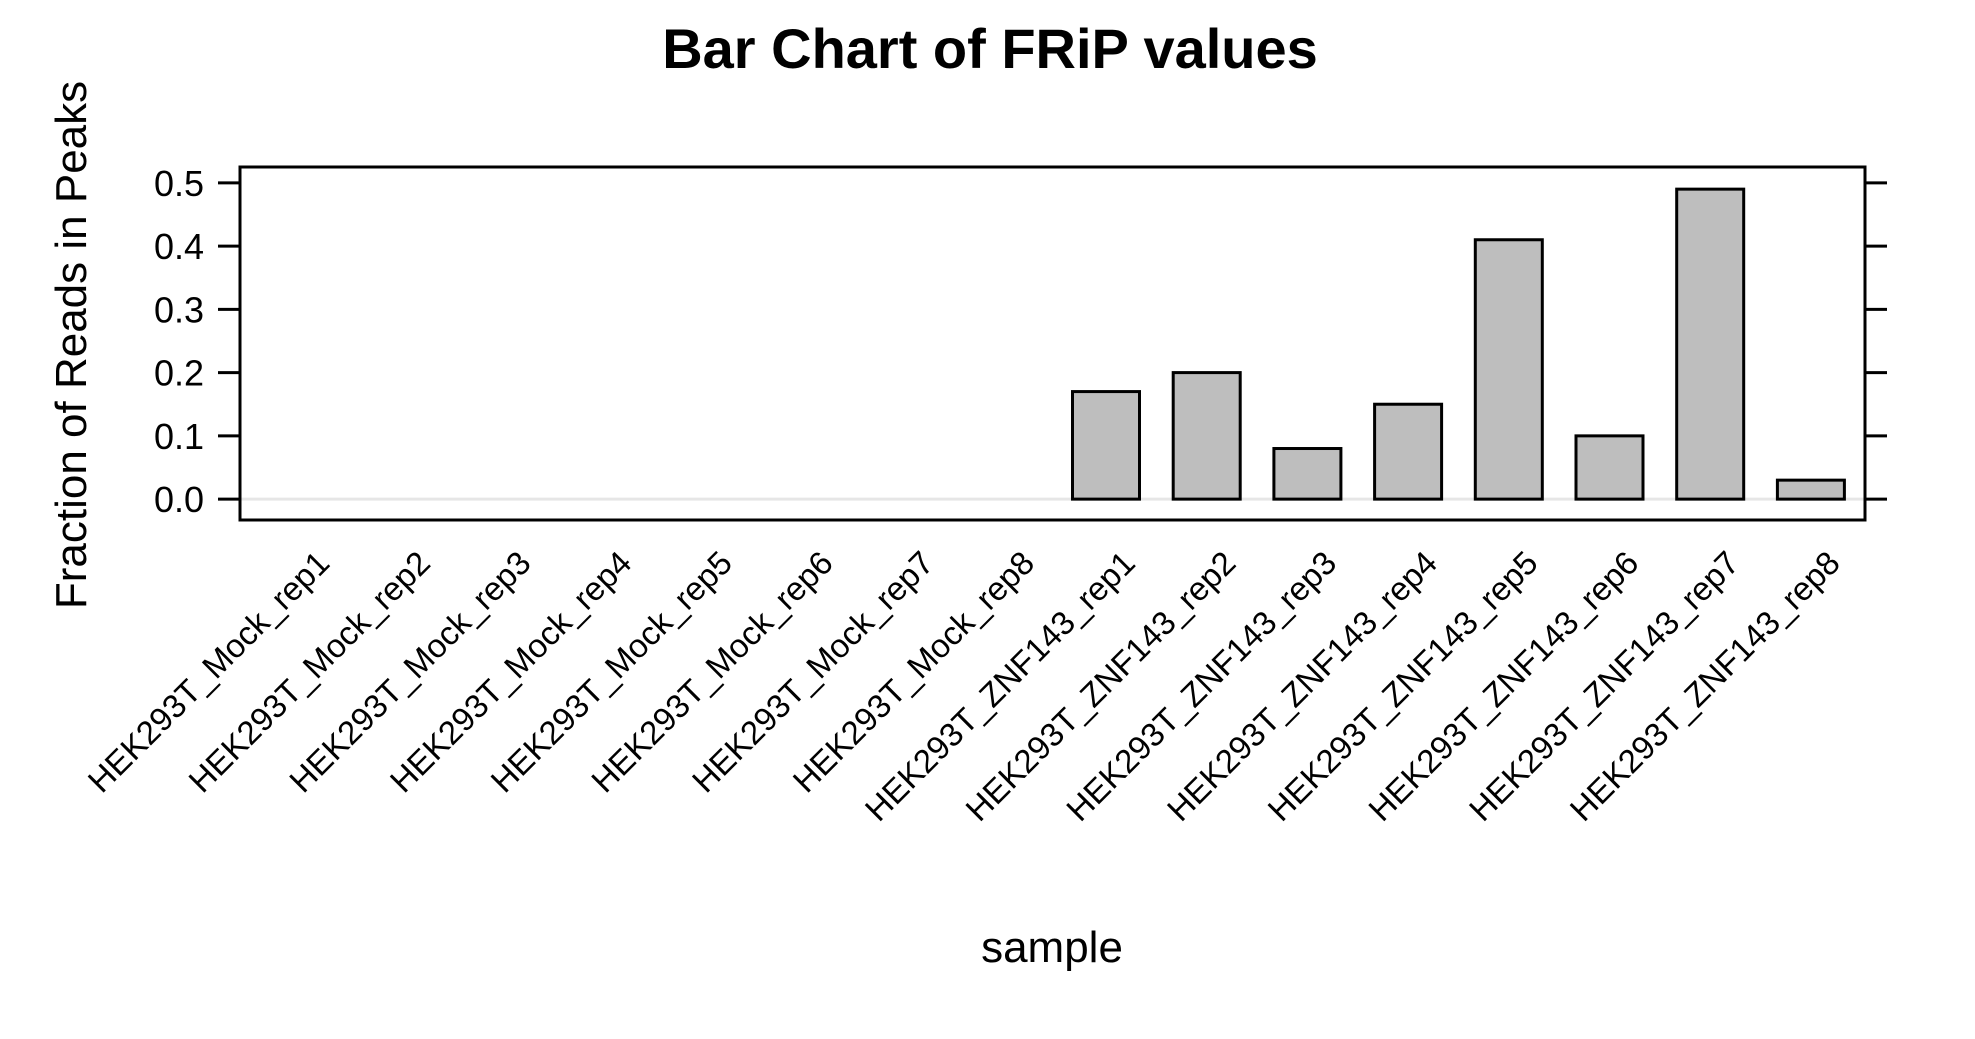 This screenshot has width=1975, height=1039. Describe the element at coordinates (1307, 474) in the screenshot. I see `bar-HEK293T_ZNF143_rep3` at that location.